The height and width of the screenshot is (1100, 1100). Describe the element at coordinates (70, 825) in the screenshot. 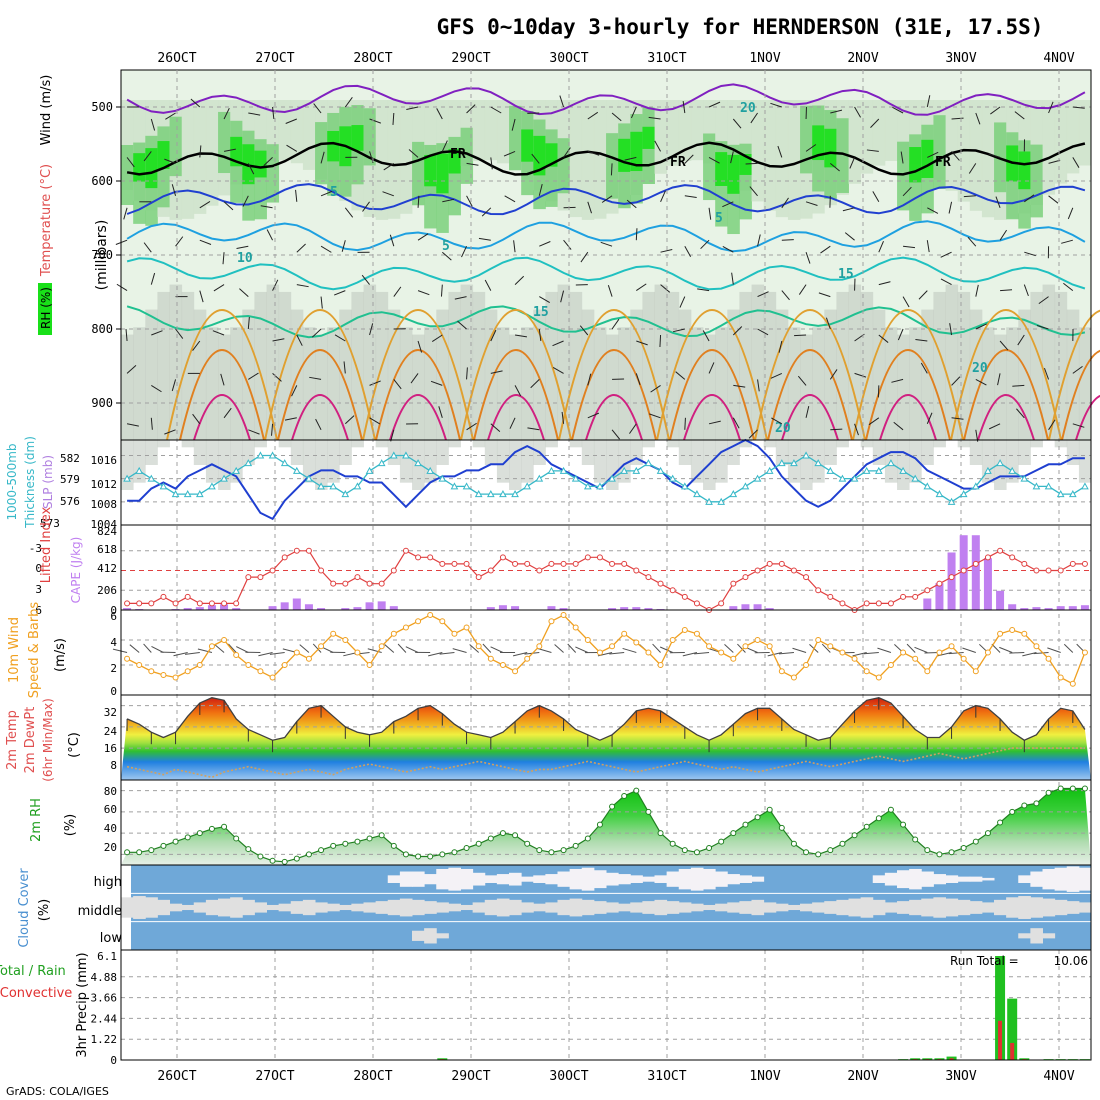

I see `rh-unit-label: (%)` at that location.